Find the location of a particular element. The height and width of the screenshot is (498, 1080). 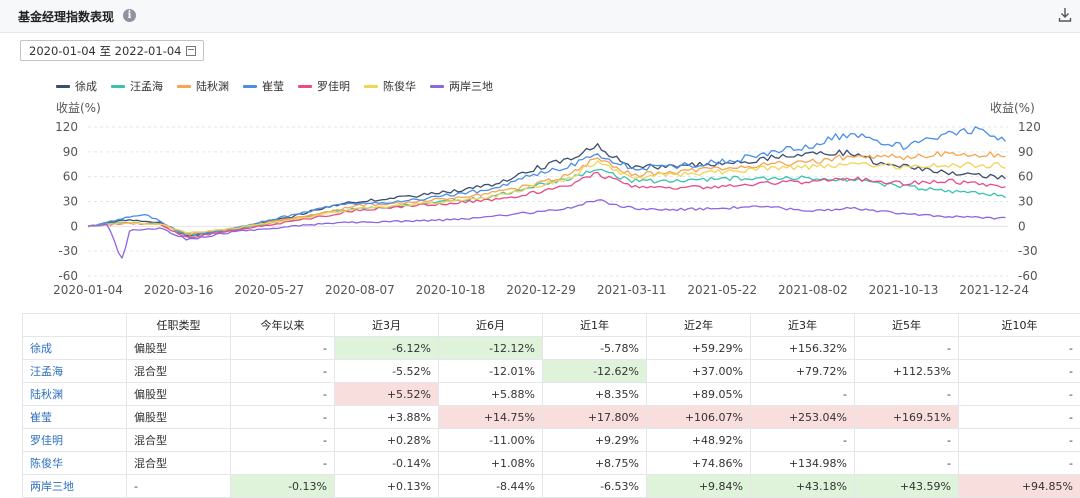

column-header: 近1年 is located at coordinates (595, 325).